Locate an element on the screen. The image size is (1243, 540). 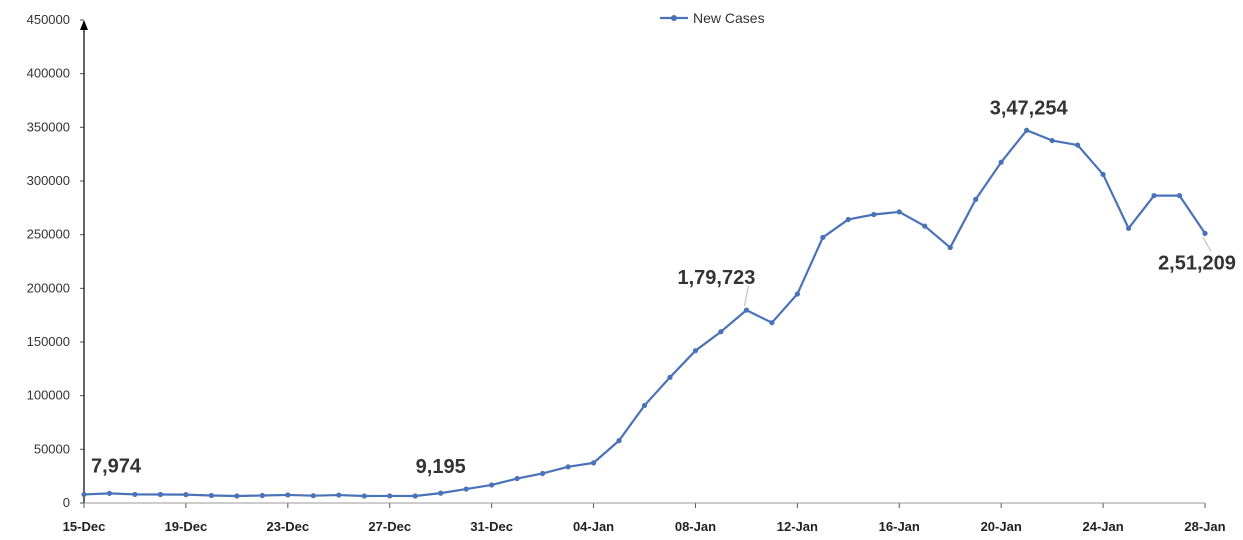
legend: New Cases is located at coordinates (712, 18).